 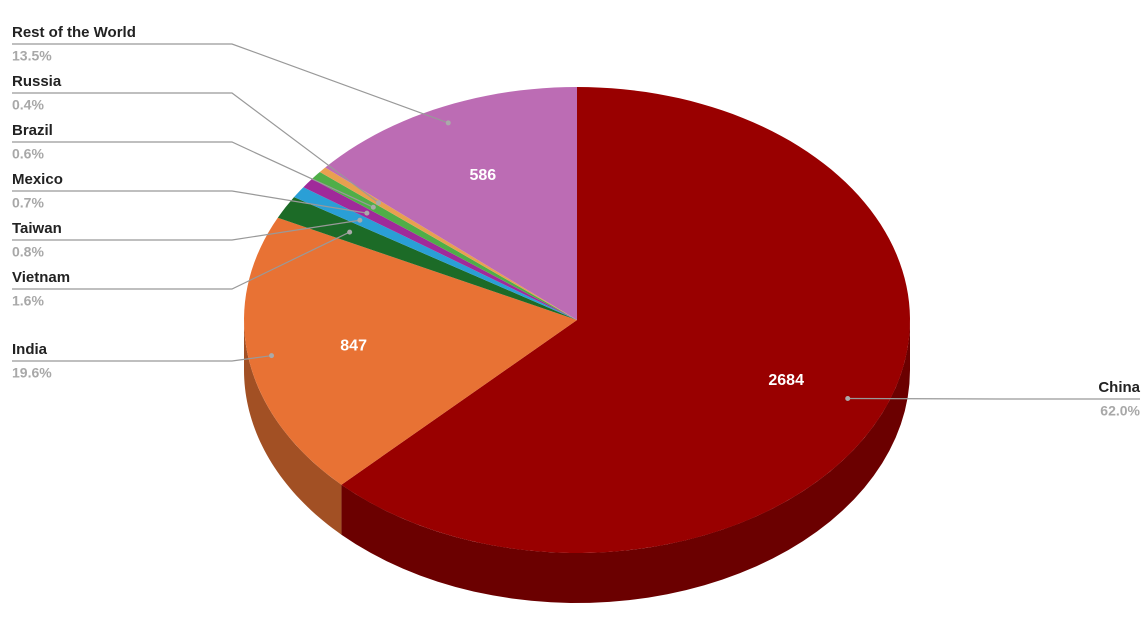 What do you see at coordinates (28, 252) in the screenshot?
I see `percent-label: 0.8%` at bounding box center [28, 252].